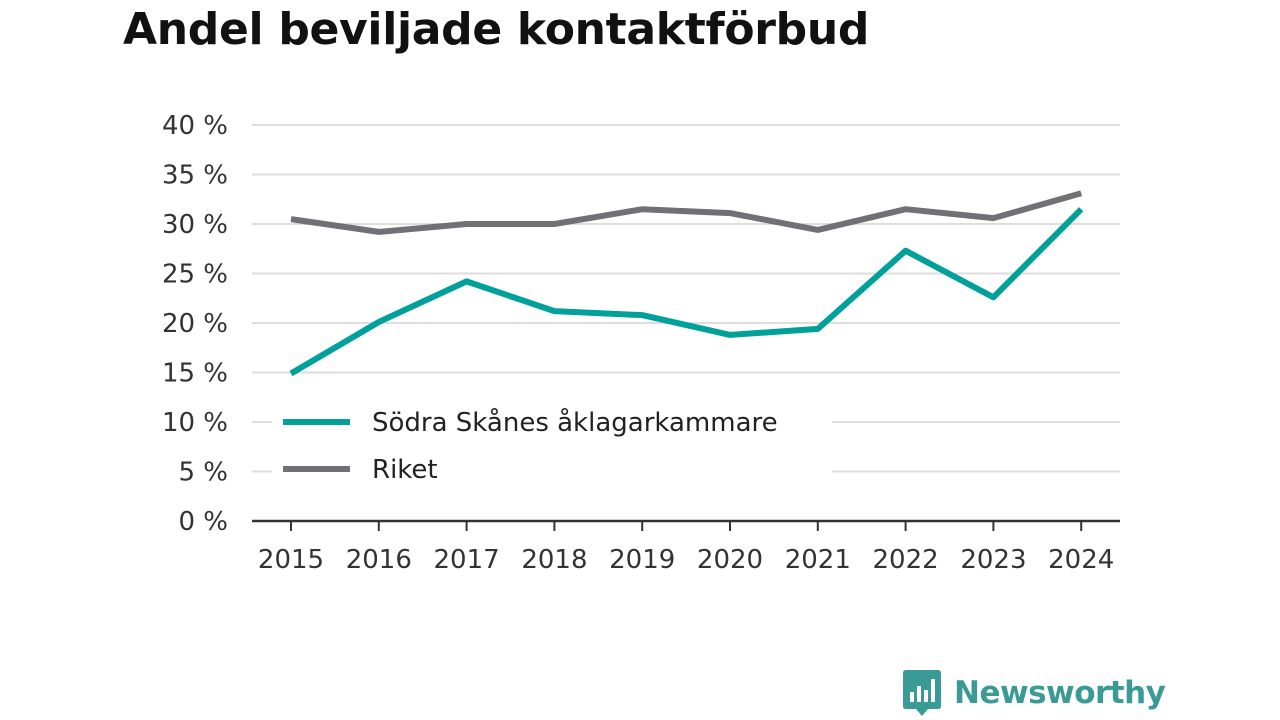 This screenshot has width=1280, height=720. Describe the element at coordinates (922, 693) in the screenshot. I see `newsworthy-logo-icon` at that location.